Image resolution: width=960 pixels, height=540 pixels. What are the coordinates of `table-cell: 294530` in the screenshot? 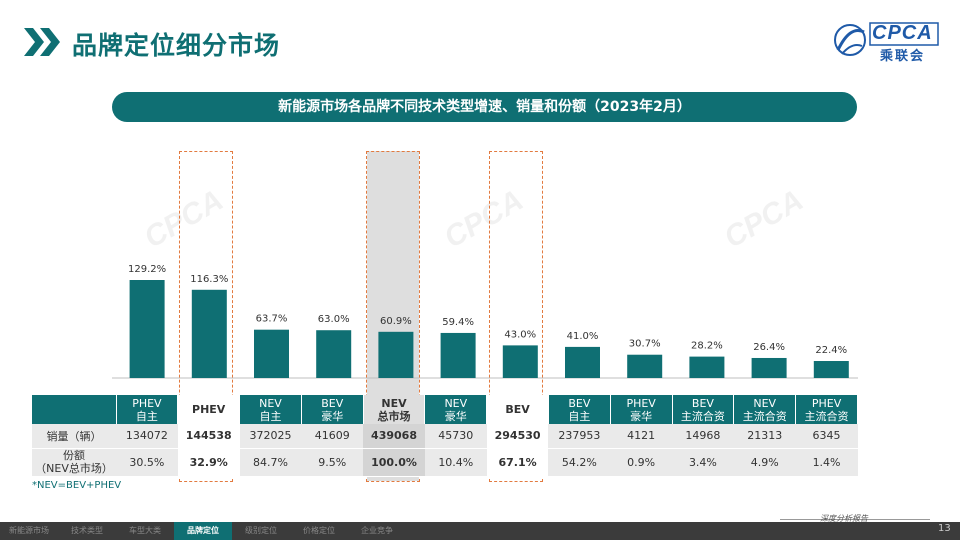 It's located at (517, 436).